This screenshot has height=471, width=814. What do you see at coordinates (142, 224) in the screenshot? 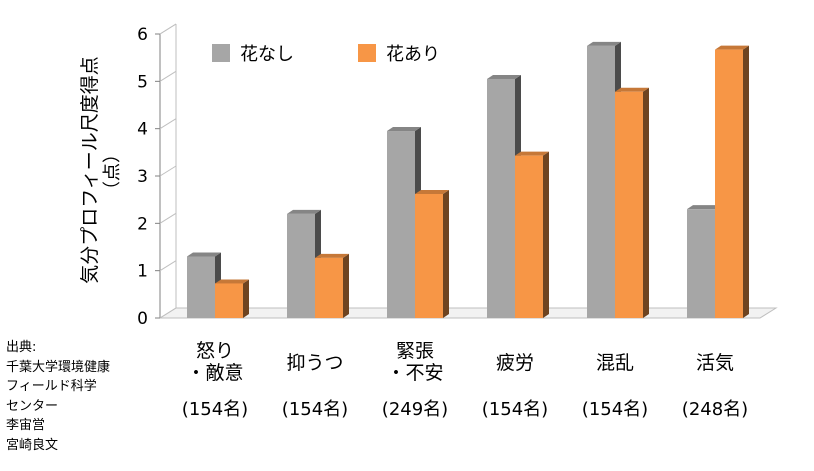
I see `y-tick-label: 2` at bounding box center [142, 224].